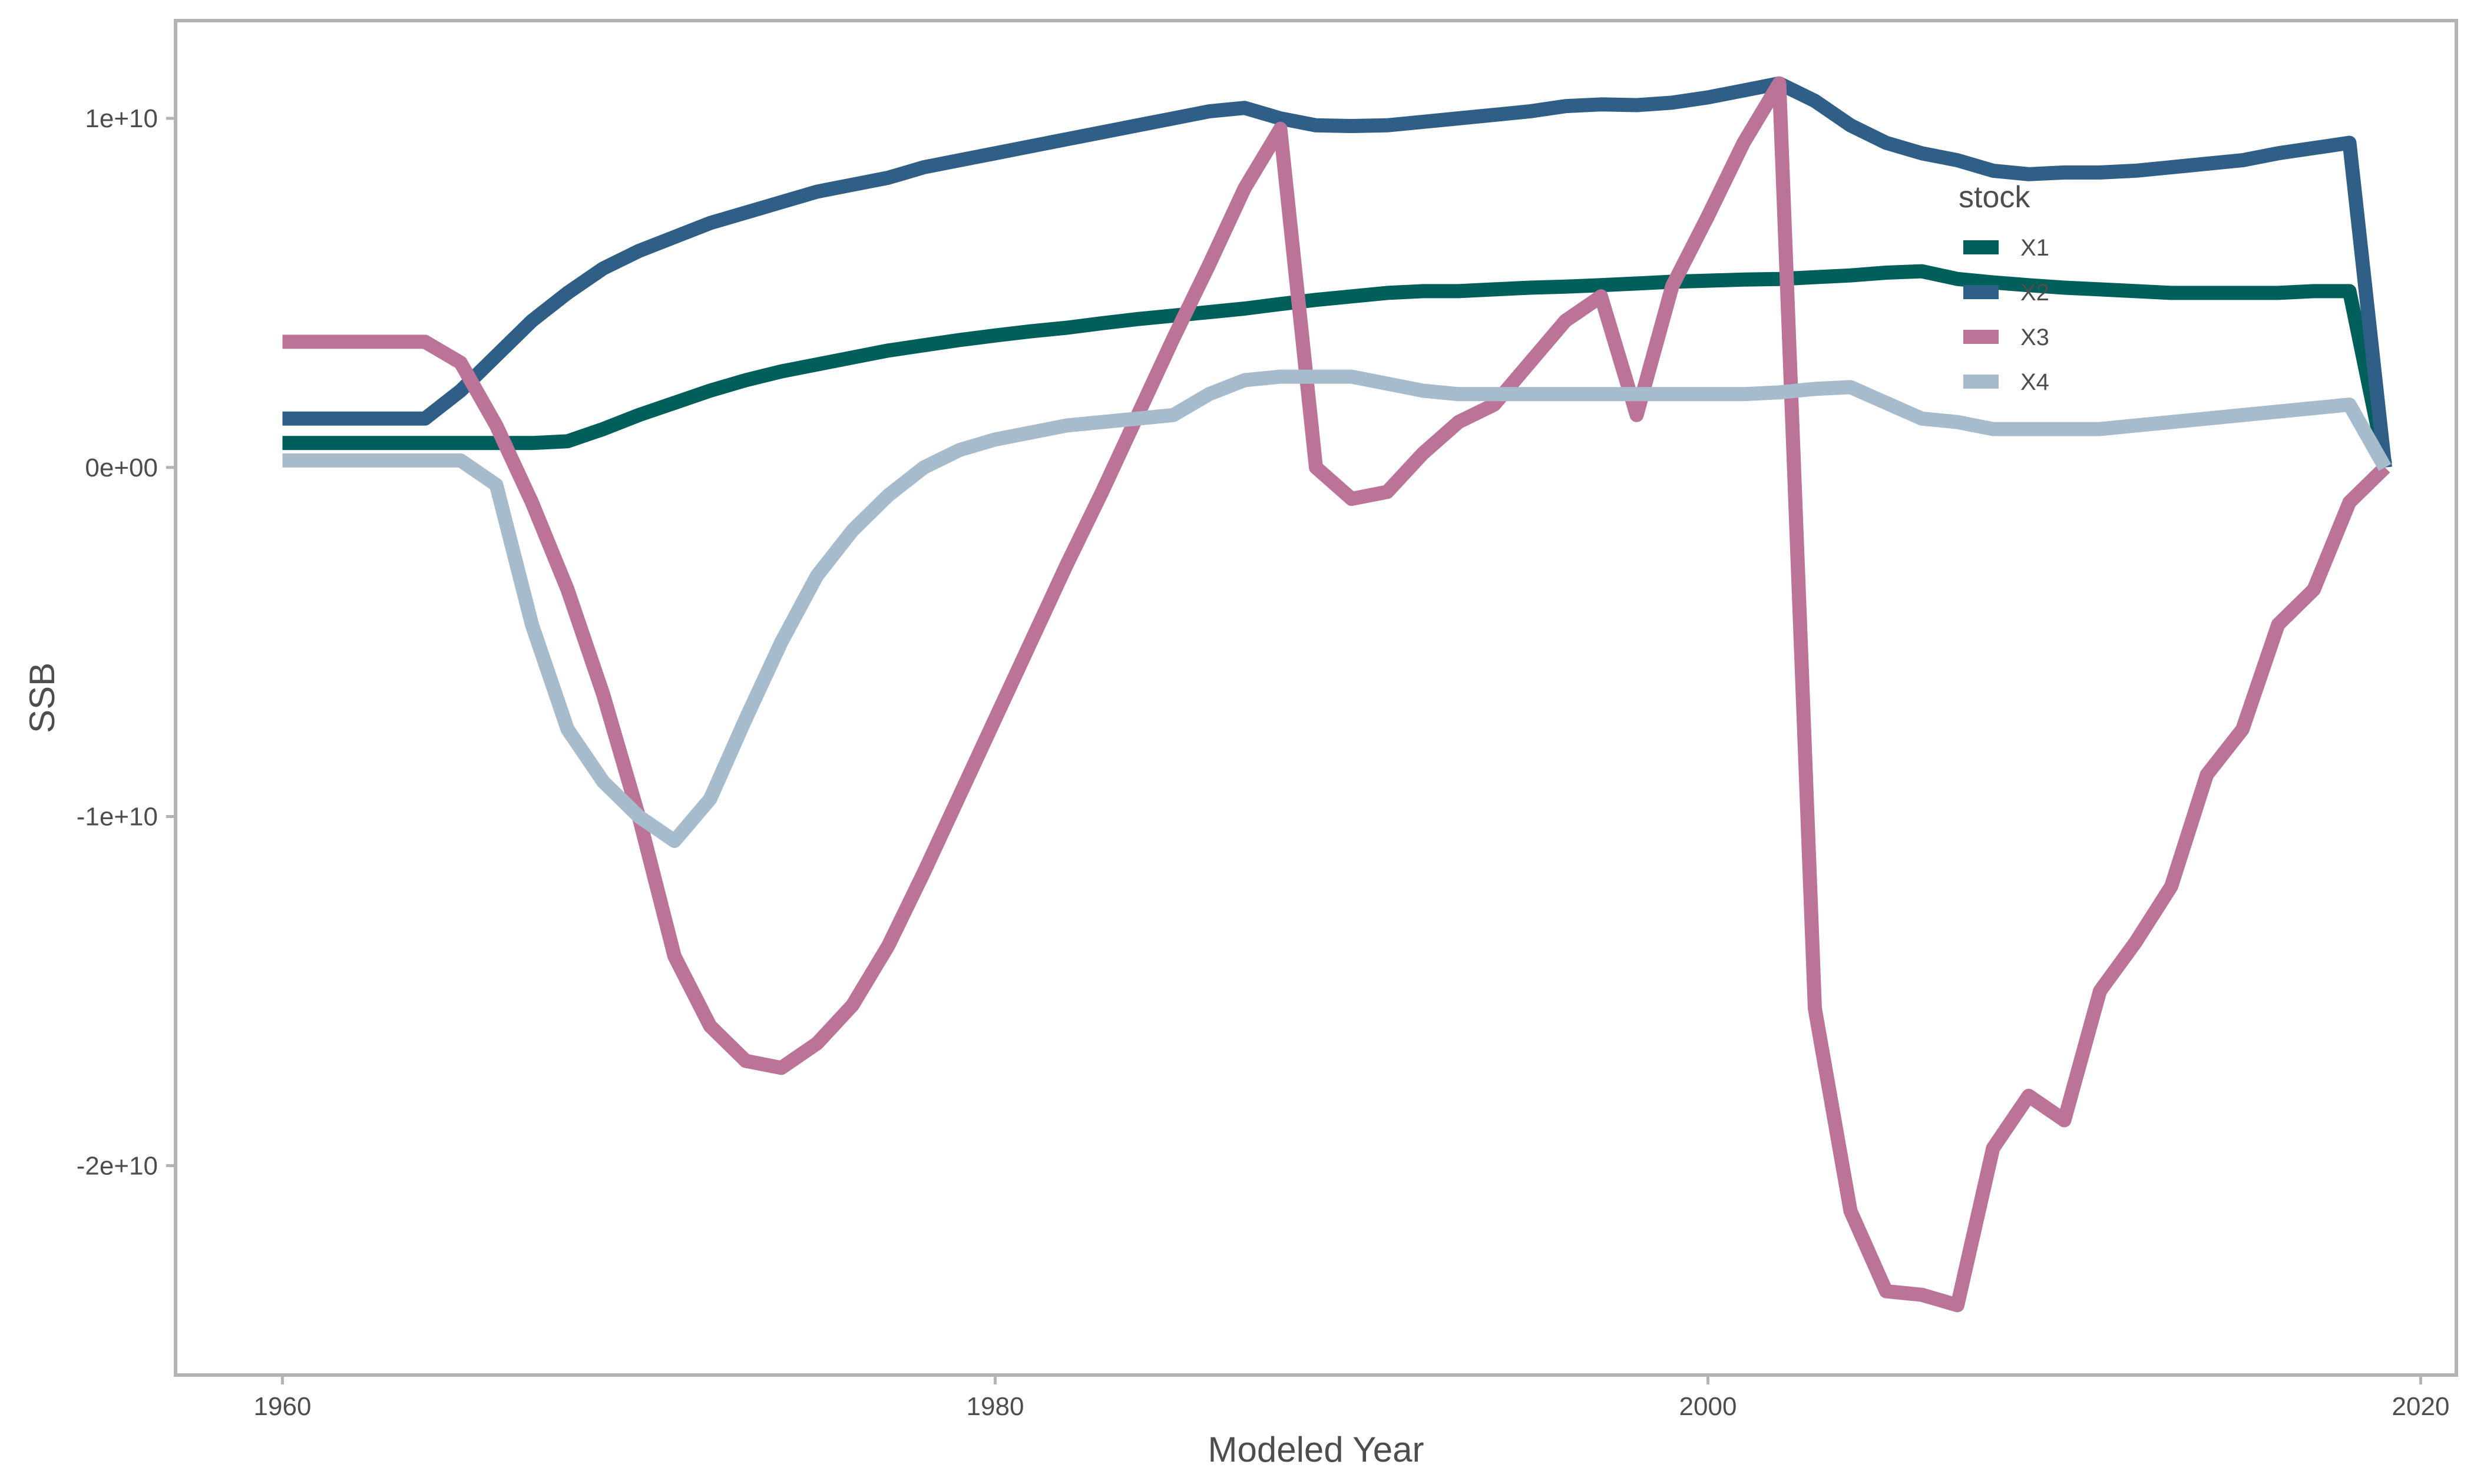 This screenshot has height=1484, width=2474. I want to click on legend-label-x4: X4, so click(2034, 382).